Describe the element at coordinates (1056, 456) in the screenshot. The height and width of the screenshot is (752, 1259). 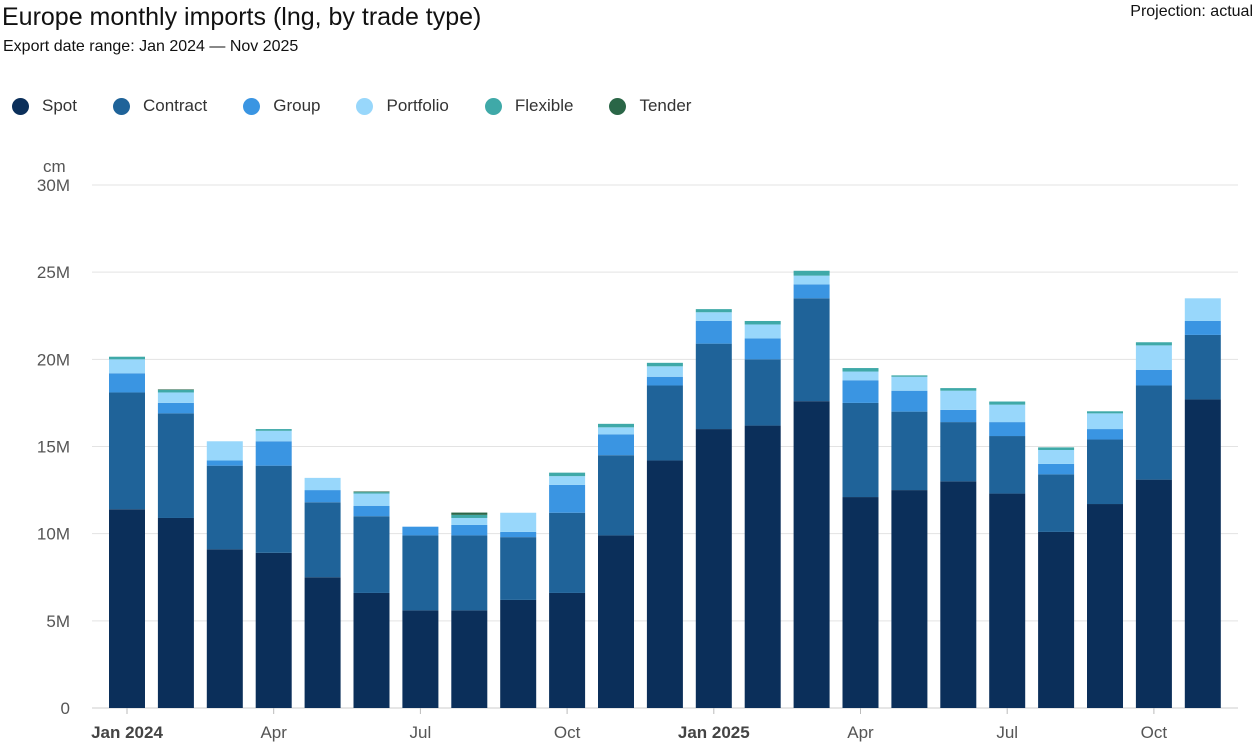
I see `bar-segment-portfolio: Aug 2025 · Portfolio: 800,000` at that location.